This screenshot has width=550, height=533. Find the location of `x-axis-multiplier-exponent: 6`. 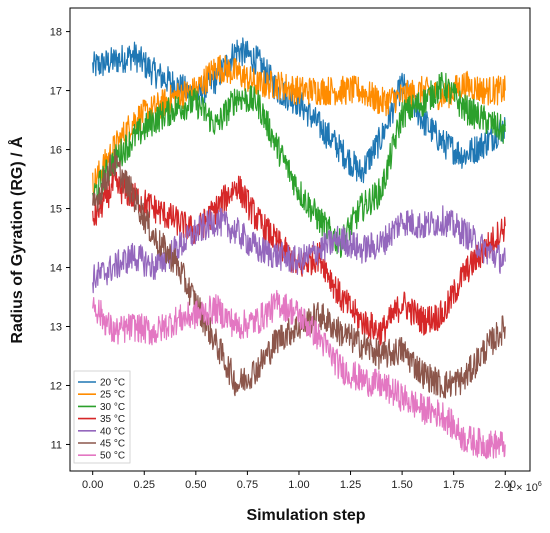

x-axis-multiplier-exponent: 6 is located at coordinates (540, 484).